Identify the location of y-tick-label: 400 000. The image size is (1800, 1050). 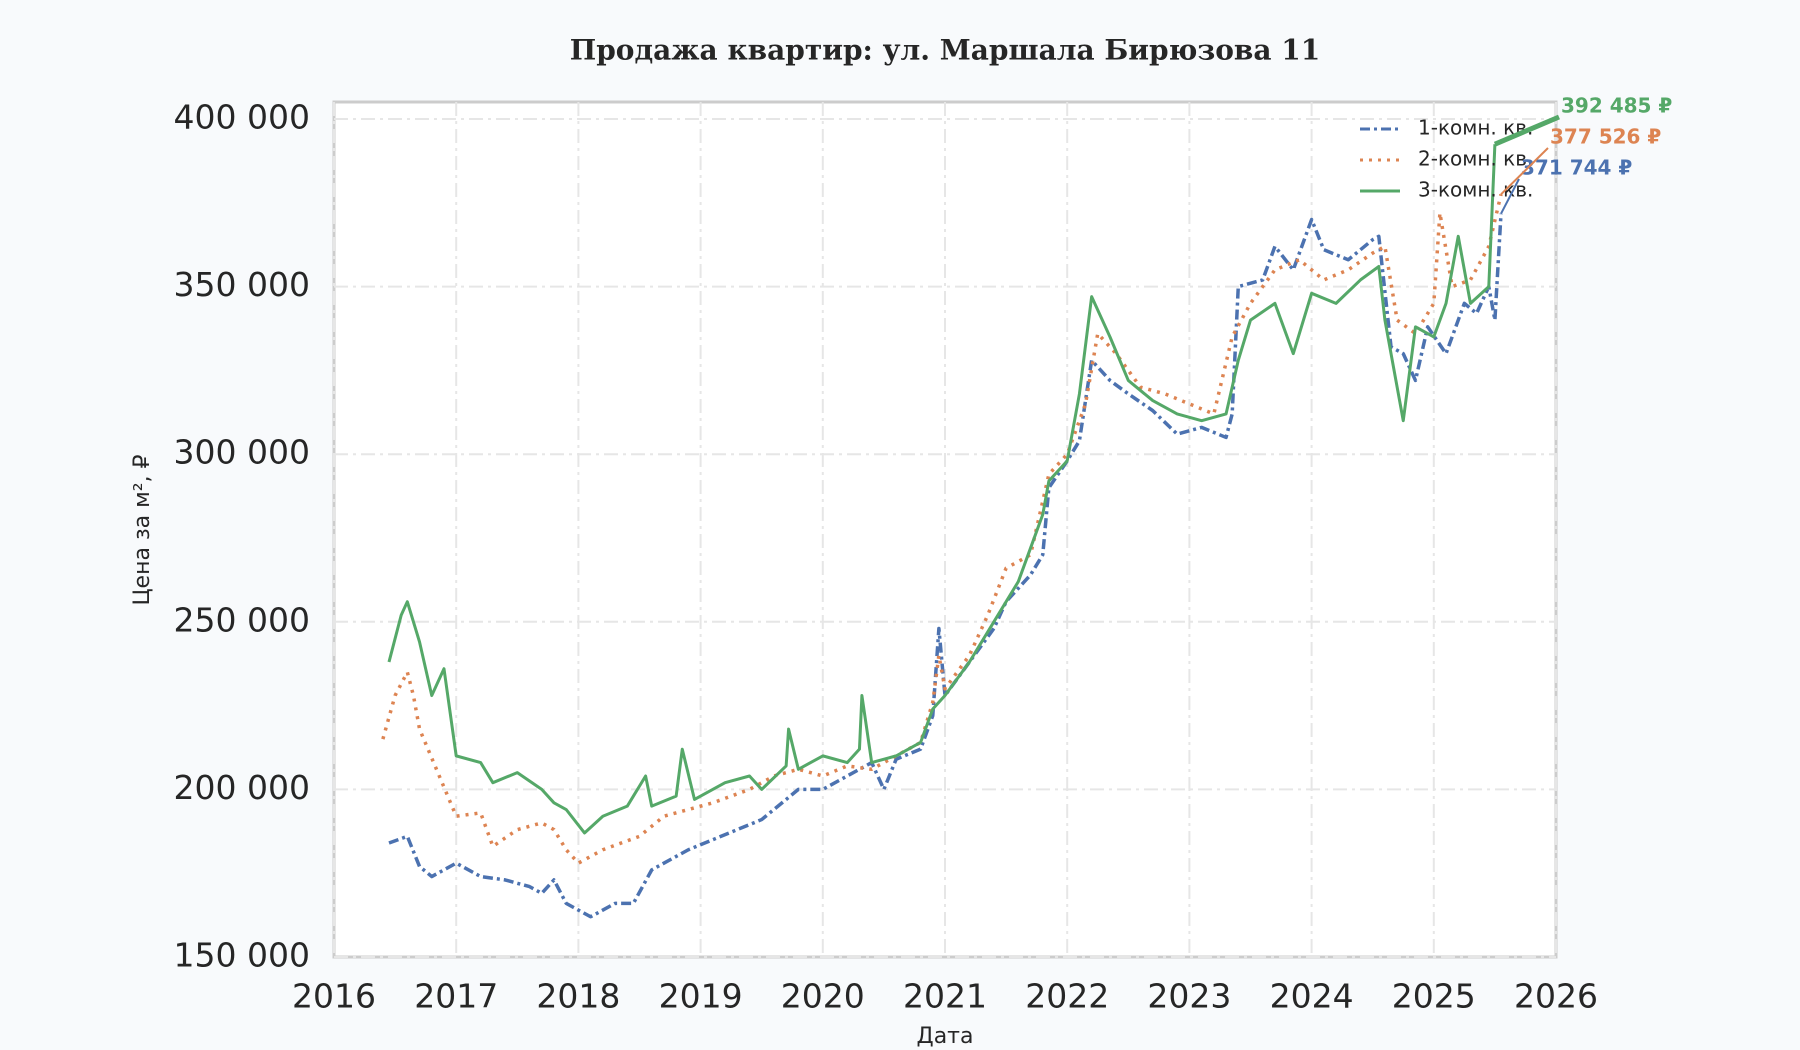
(242, 117).